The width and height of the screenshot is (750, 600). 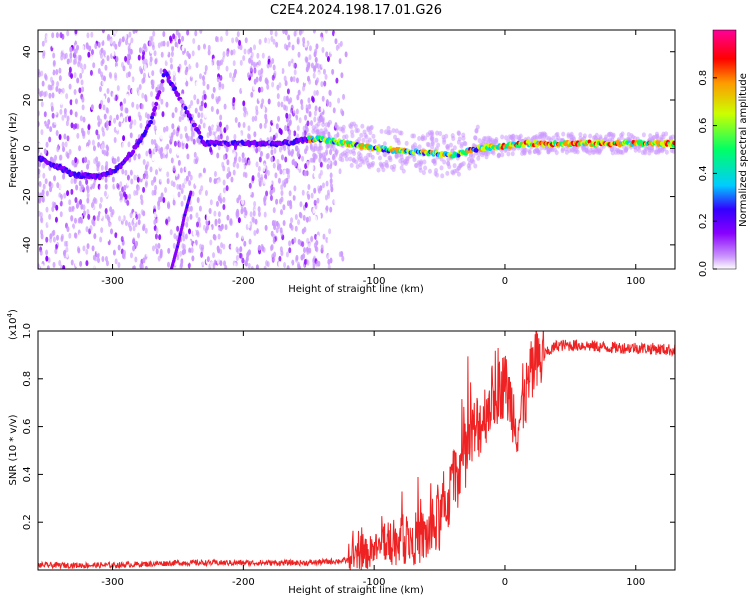 I want to click on x-tick-label: -200, so click(x=243, y=582).